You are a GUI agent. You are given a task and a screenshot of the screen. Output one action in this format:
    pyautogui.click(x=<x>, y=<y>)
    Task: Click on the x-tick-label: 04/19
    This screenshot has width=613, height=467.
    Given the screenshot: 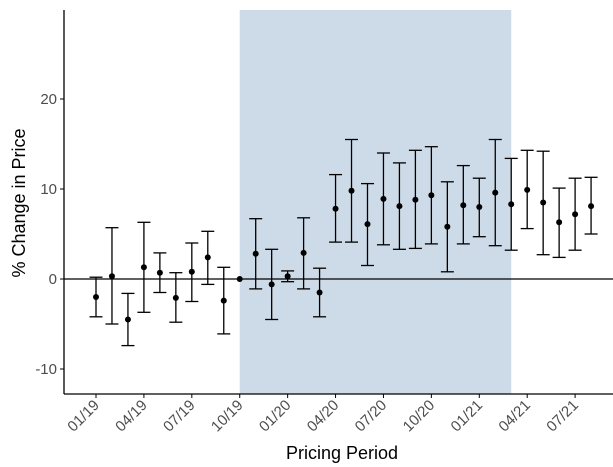 What is the action you would take?
    pyautogui.click(x=131, y=416)
    